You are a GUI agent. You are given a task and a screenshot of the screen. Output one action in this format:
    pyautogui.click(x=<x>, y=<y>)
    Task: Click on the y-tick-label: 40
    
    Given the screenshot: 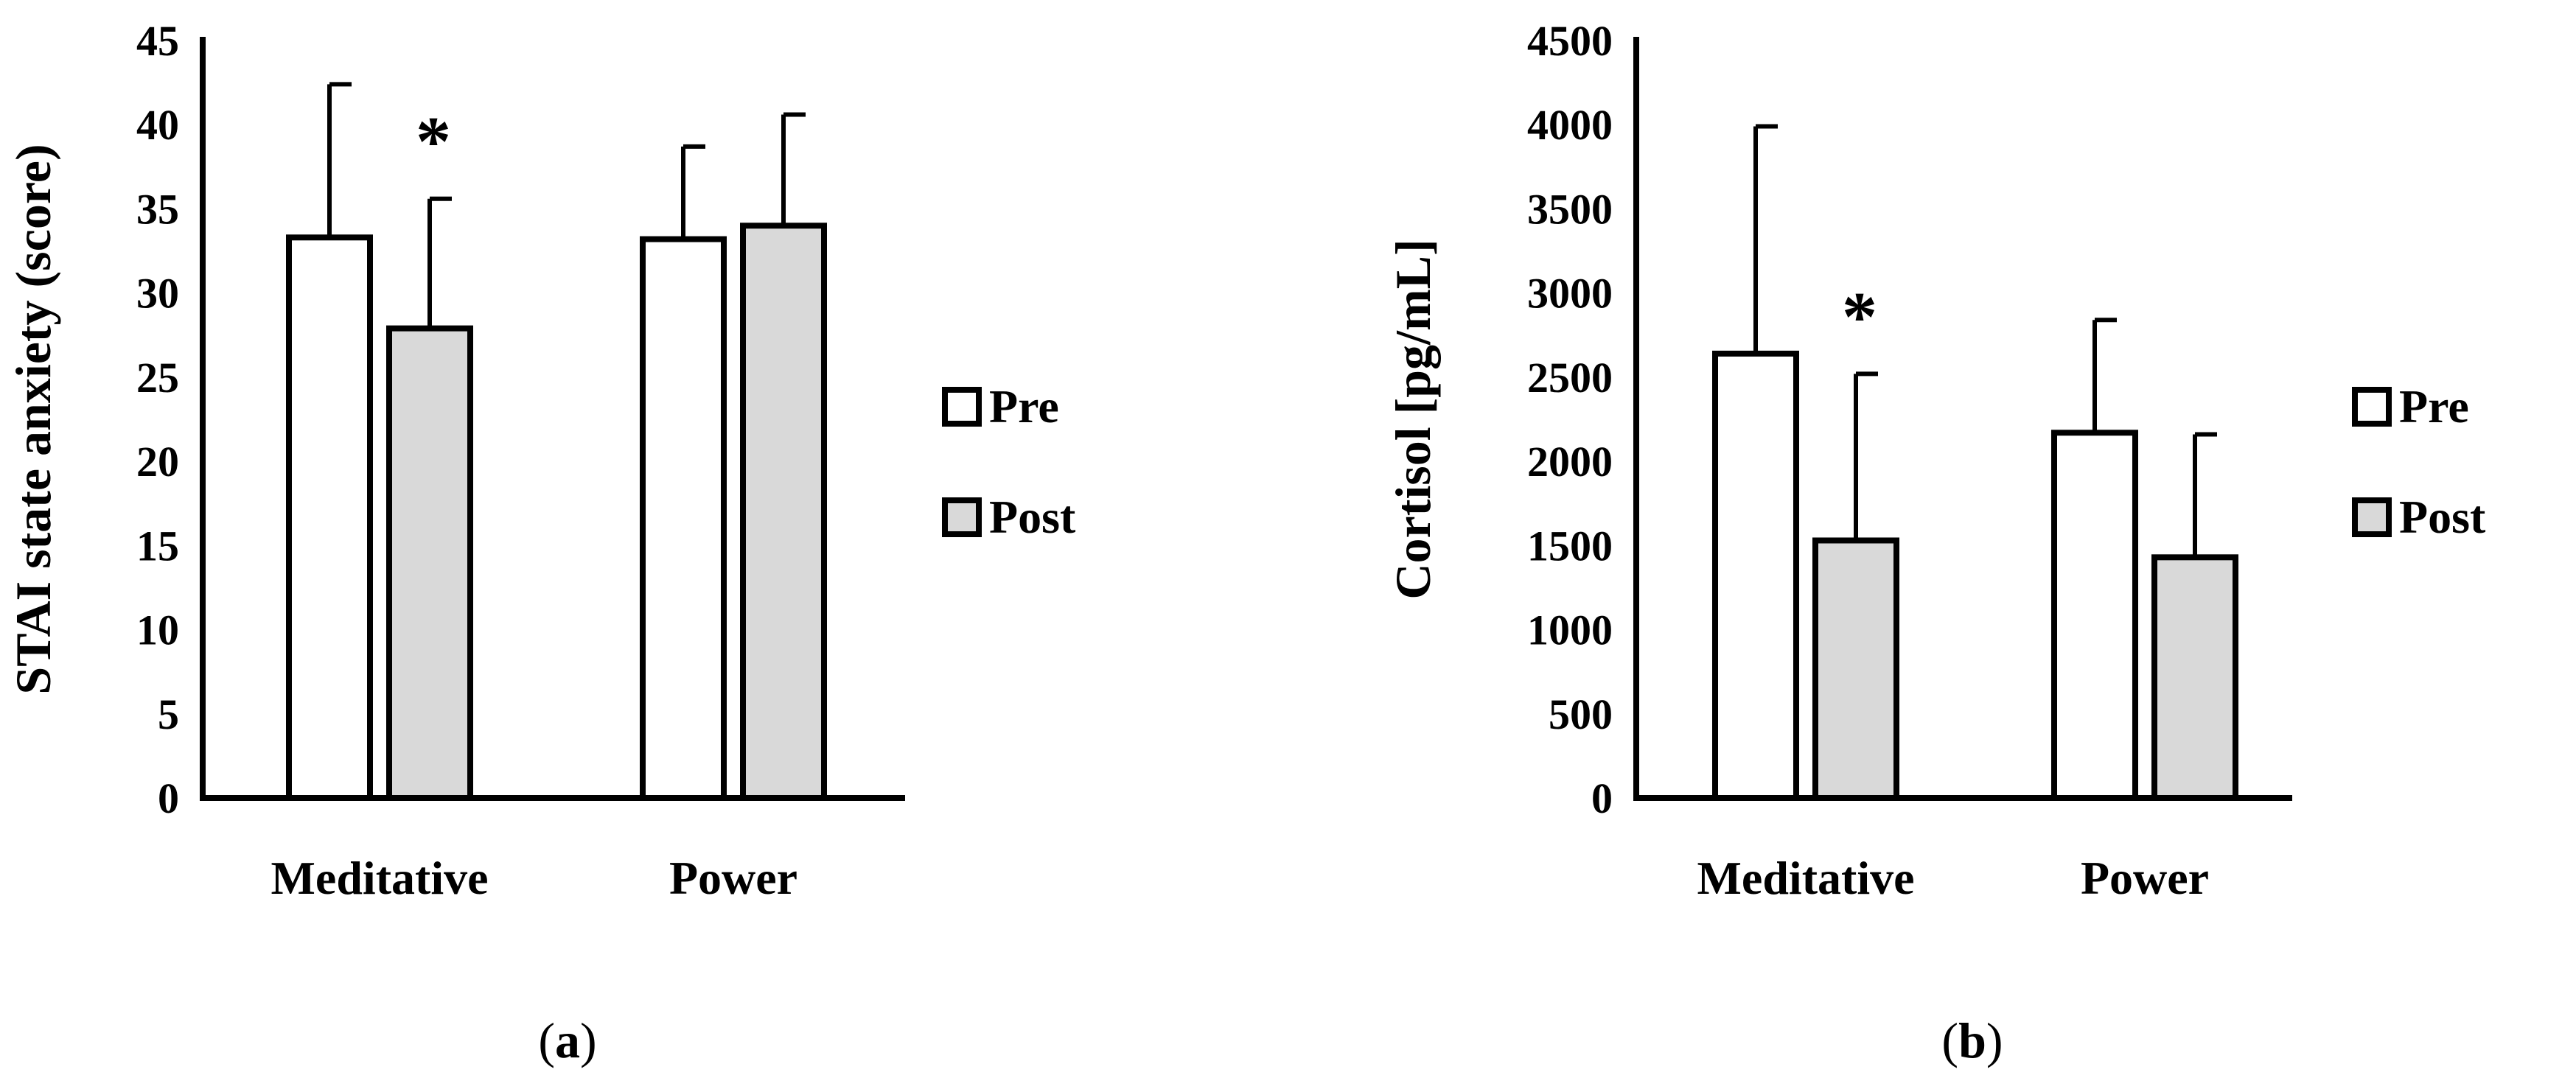 What is the action you would take?
    pyautogui.click(x=157, y=125)
    